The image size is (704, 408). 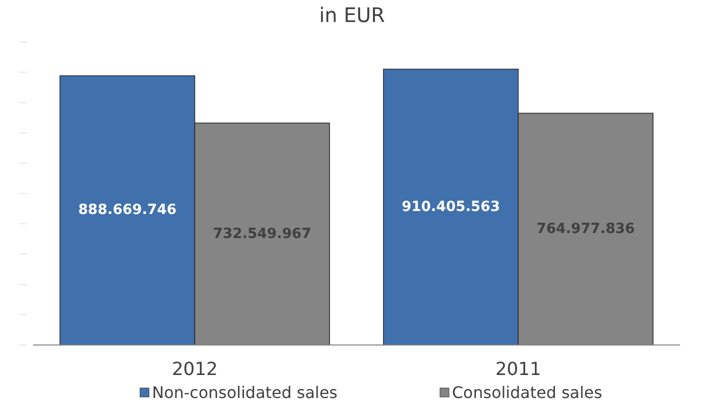 What do you see at coordinates (518, 369) in the screenshot?
I see `x-tick-label: 2011` at bounding box center [518, 369].